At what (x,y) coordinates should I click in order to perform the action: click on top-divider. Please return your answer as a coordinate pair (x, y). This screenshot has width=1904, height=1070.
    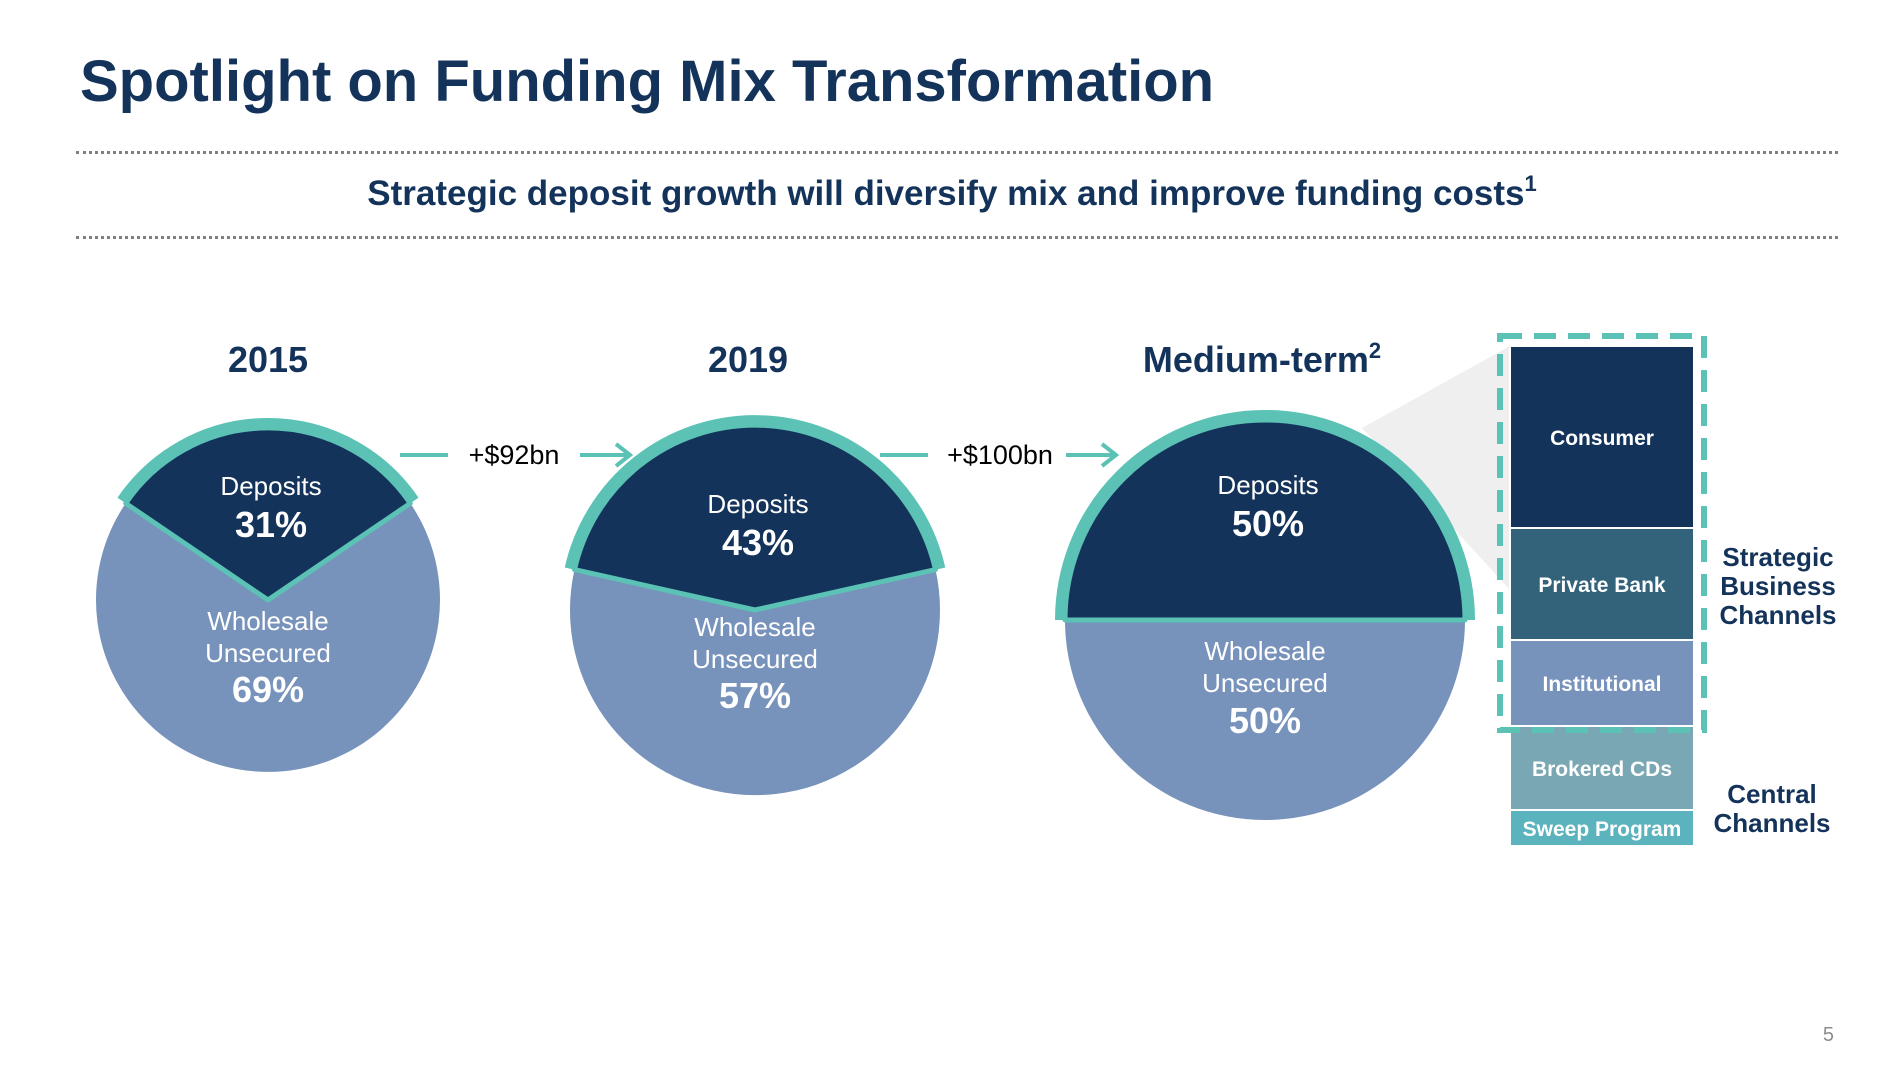
    Looking at the image, I should click on (957, 152).